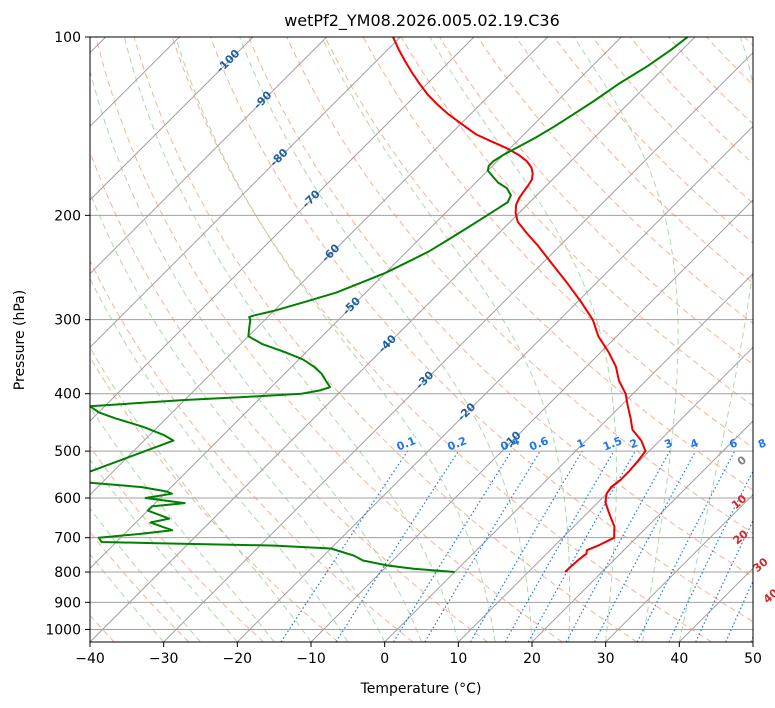 Image resolution: width=775 pixels, height=708 pixels. Describe the element at coordinates (581, 443) in the screenshot. I see `mixing-ratio-label: 1` at that location.